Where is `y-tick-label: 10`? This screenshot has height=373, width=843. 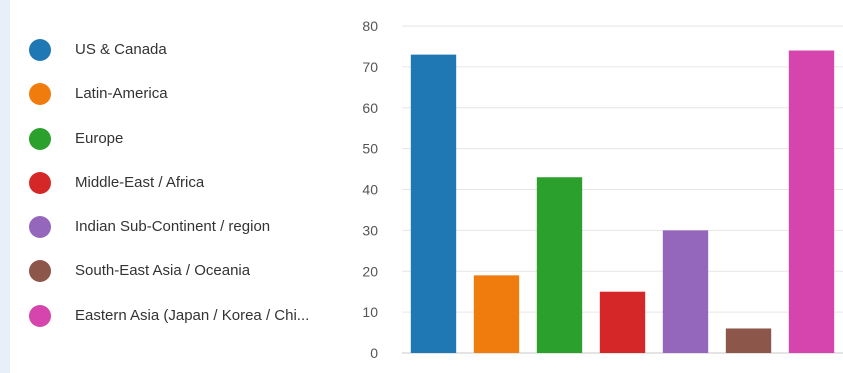 y-tick-label: 10 is located at coordinates (370, 312).